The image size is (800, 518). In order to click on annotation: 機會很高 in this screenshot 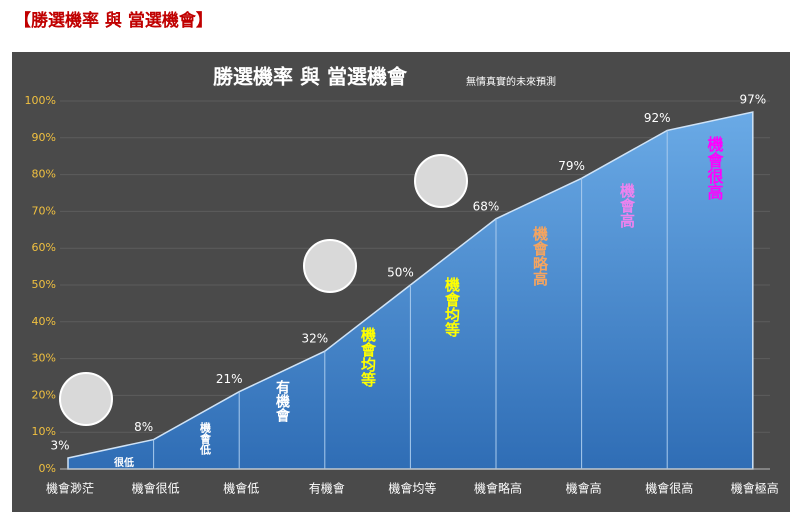, I will do `click(715, 168)`.